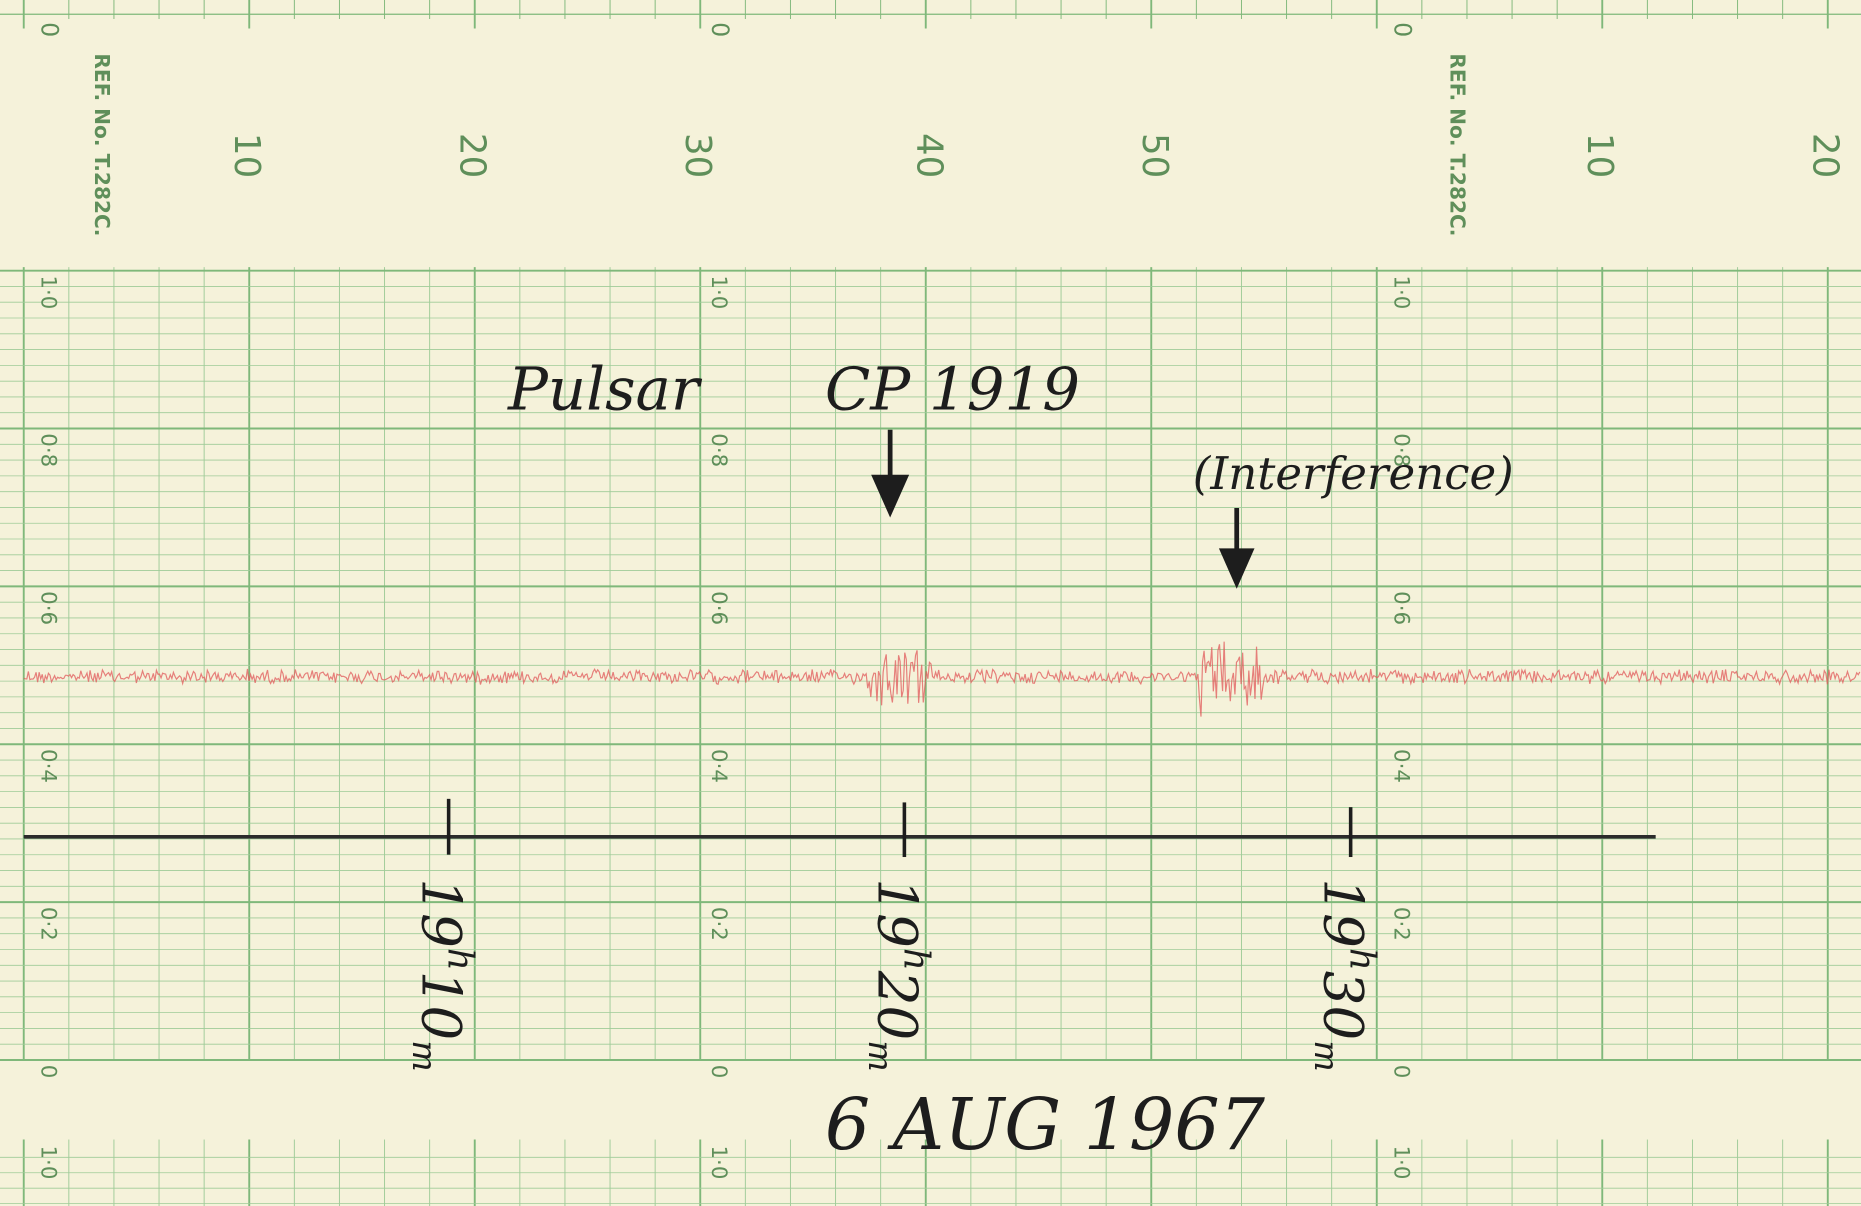 The width and height of the screenshot is (1861, 1206). What do you see at coordinates (1353, 473) in the screenshot?
I see `annotation-interference: (Interference)` at bounding box center [1353, 473].